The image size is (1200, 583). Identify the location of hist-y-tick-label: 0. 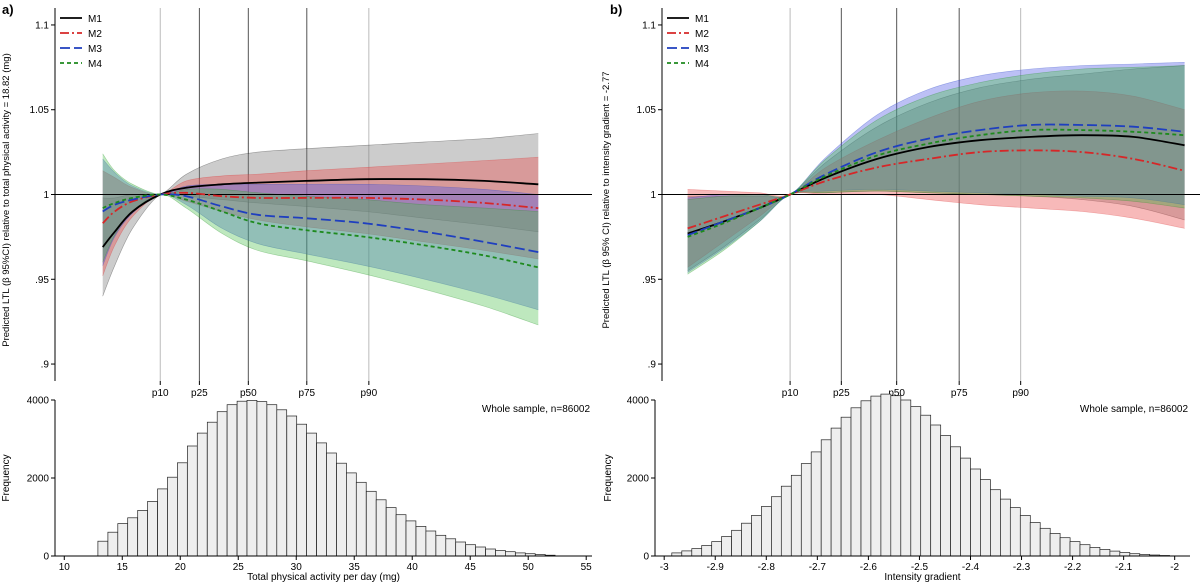
(46, 557).